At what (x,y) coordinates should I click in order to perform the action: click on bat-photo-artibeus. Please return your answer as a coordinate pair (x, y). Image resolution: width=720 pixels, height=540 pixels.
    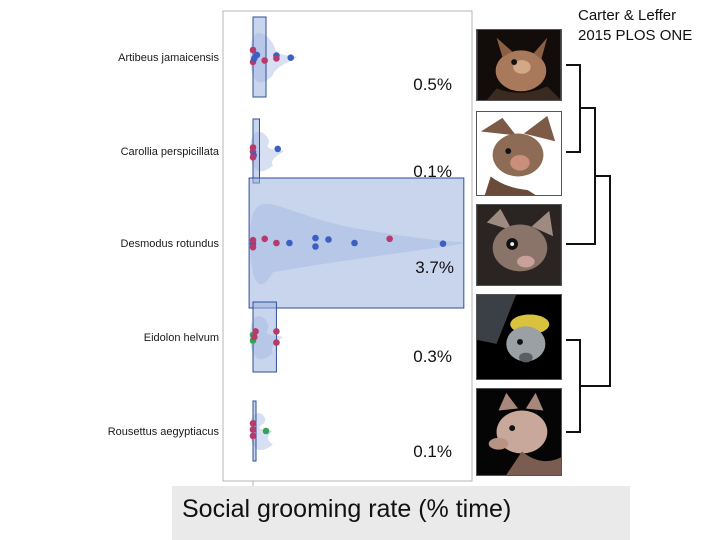
    Looking at the image, I should click on (519, 65).